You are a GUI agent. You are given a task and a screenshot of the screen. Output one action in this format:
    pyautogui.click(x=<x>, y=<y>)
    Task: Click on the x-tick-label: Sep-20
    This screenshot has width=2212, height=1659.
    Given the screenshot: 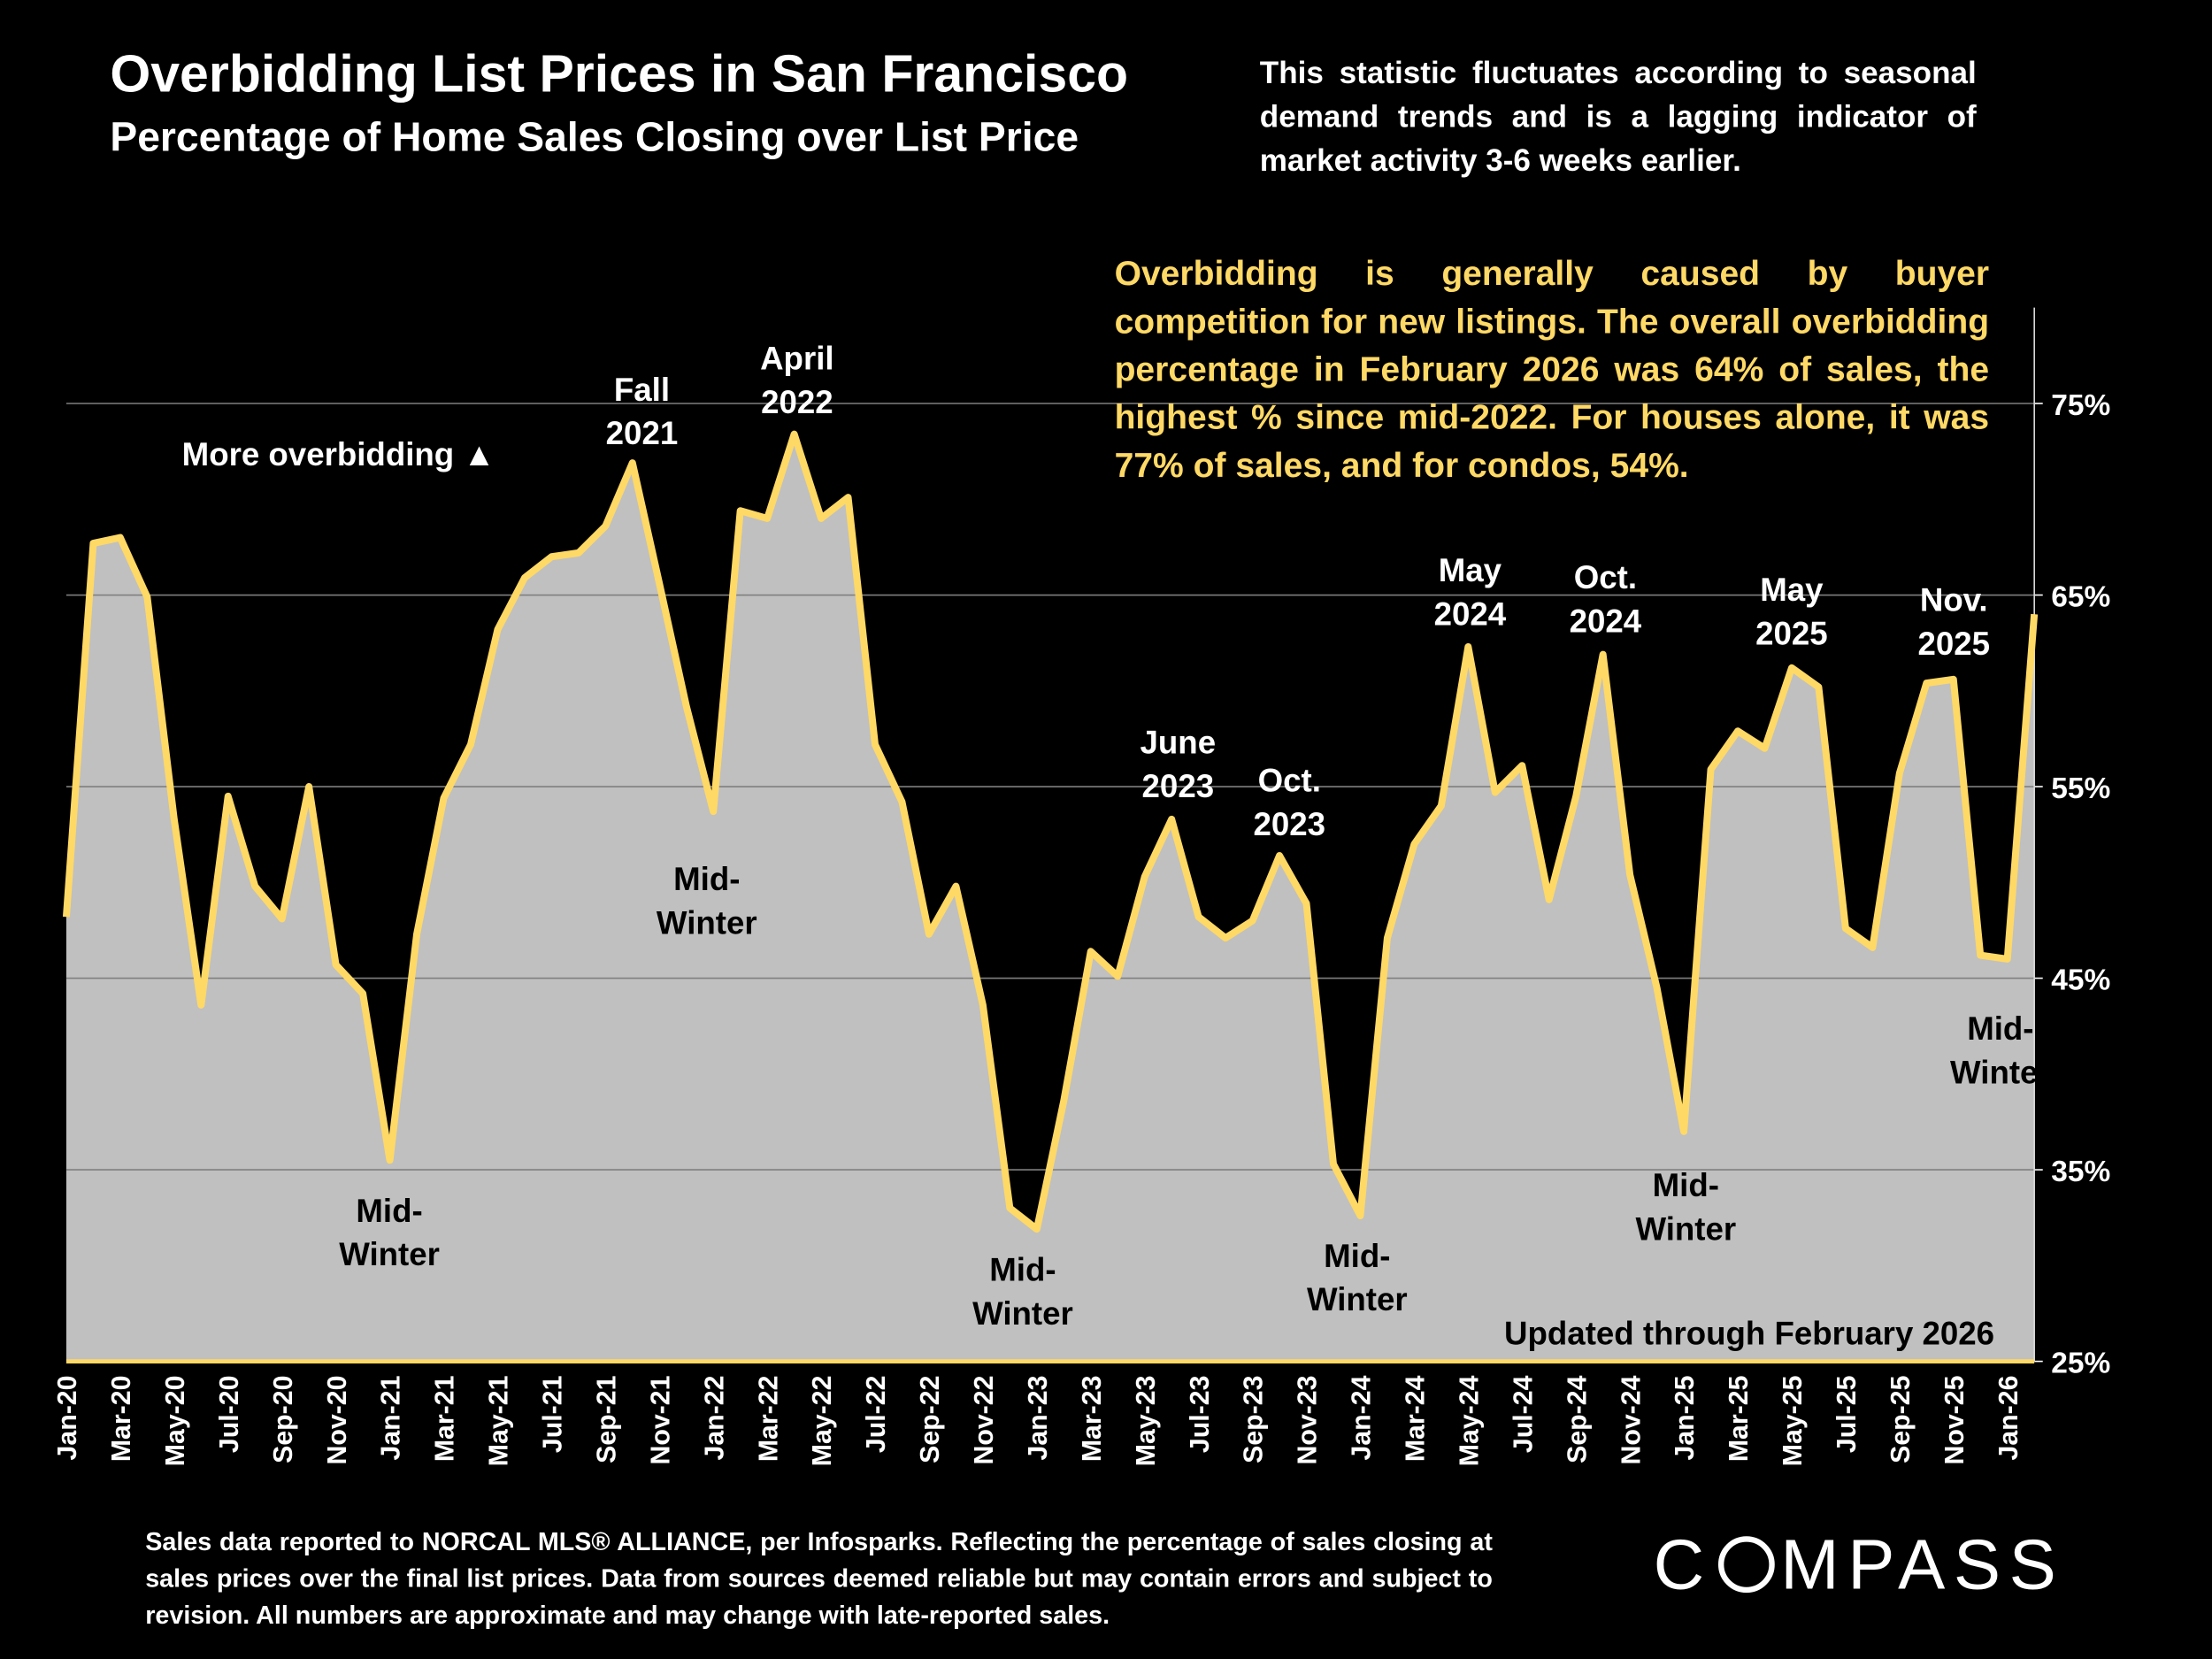 What is the action you would take?
    pyautogui.click(x=284, y=1420)
    